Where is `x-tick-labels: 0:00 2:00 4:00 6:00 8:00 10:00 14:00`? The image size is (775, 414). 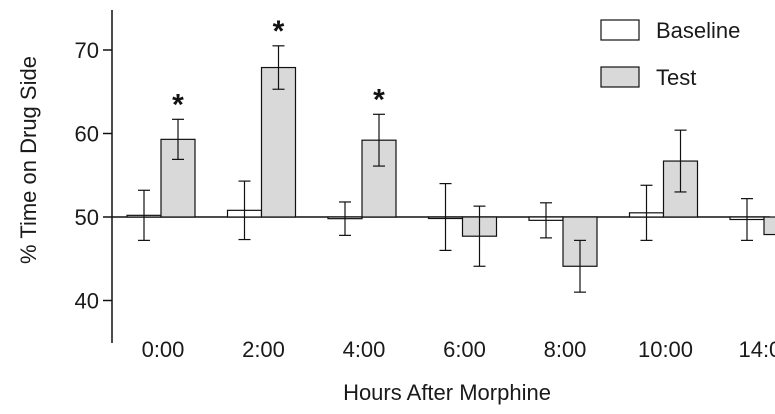 x-tick-labels: 0:00 2:00 4:00 6:00 8:00 10:00 14:00 is located at coordinates (458, 349).